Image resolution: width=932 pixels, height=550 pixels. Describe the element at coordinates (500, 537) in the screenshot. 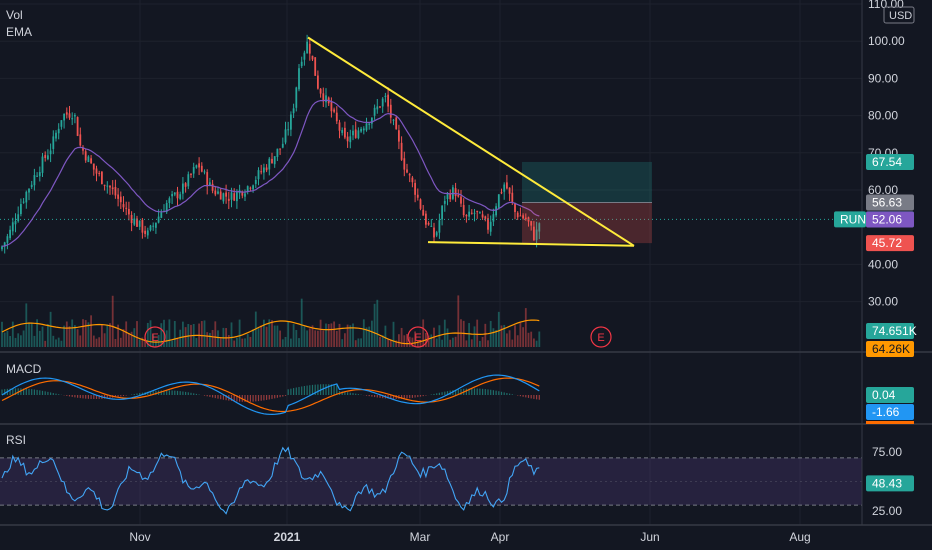

I see `time-tick-label: Apr` at that location.